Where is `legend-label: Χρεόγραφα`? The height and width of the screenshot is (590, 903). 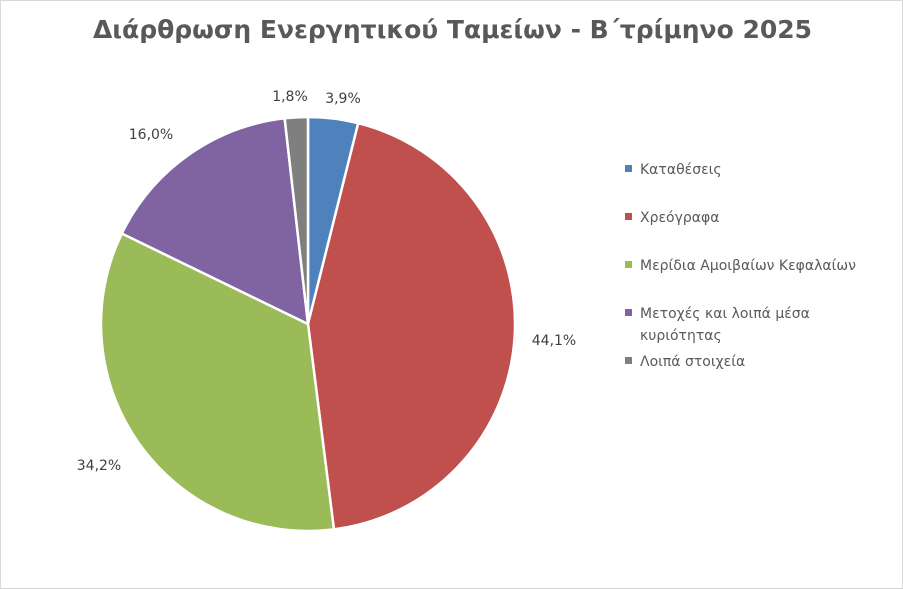 legend-label: Χρεόγραφα is located at coordinates (680, 218).